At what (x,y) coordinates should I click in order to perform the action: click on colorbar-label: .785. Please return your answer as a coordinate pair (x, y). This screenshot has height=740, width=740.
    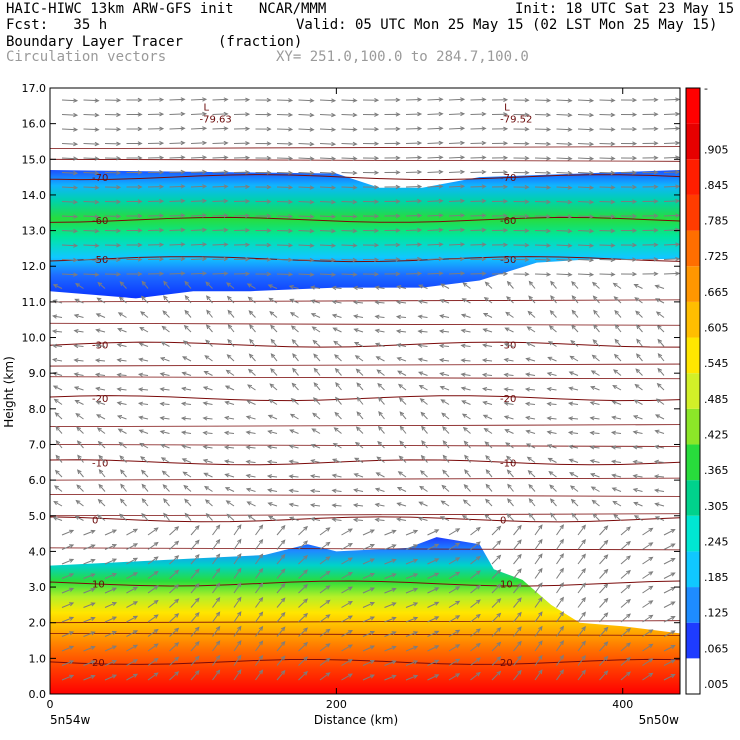
    Looking at the image, I should click on (716, 221).